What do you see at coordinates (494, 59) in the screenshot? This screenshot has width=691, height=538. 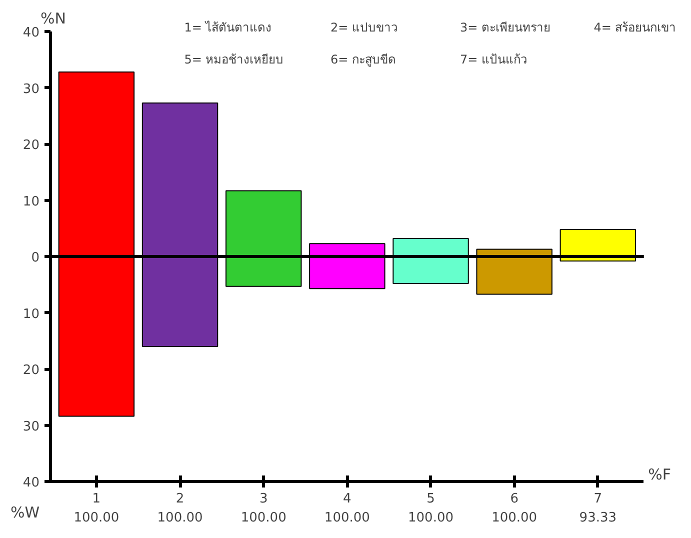 I see `annotation: 7= แป้นแก้ว` at bounding box center [494, 59].